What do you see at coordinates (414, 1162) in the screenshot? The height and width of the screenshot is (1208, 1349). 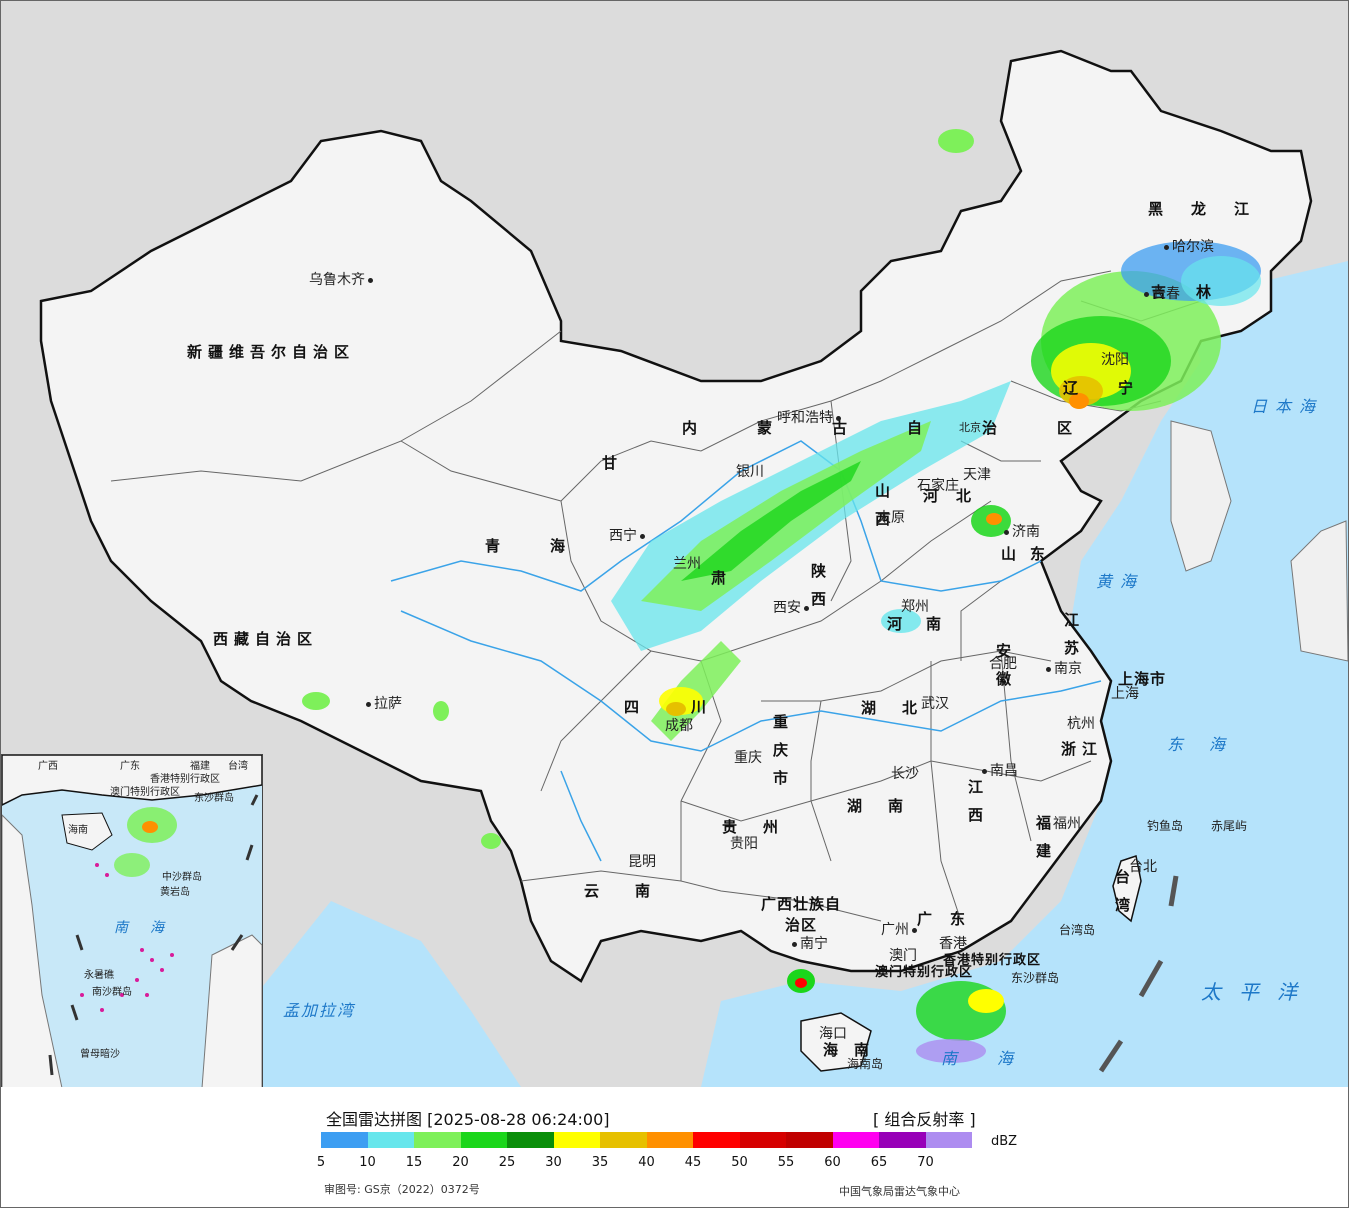 I see `scale-tick-label: 15` at bounding box center [414, 1162].